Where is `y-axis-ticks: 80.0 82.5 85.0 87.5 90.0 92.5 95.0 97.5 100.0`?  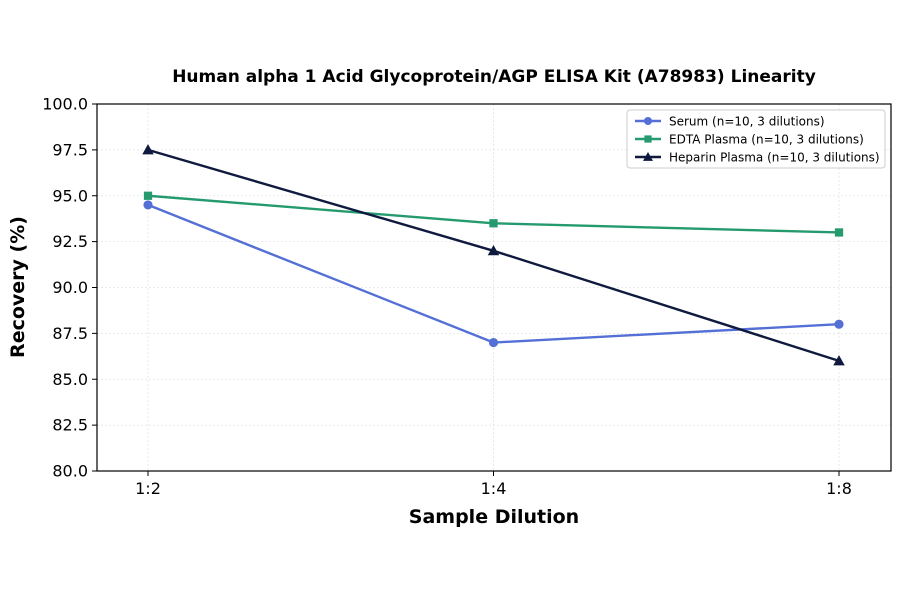 y-axis-ticks: 80.0 82.5 85.0 87.5 90.0 92.5 95.0 97.5 100.0 is located at coordinates (69, 288).